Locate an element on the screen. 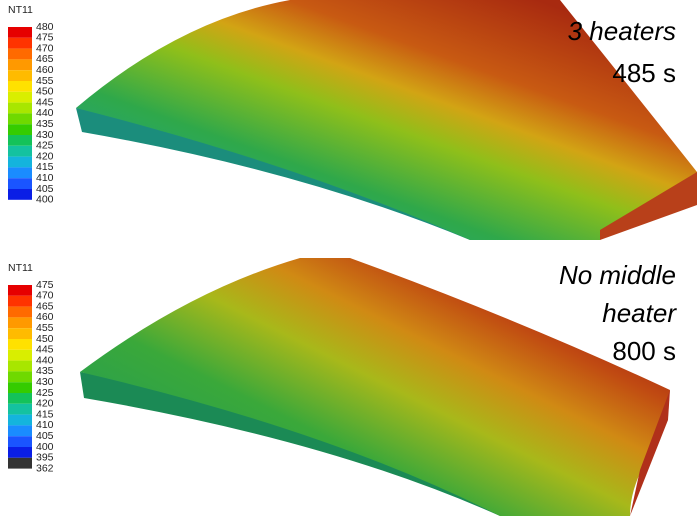 The width and height of the screenshot is (697, 516). caption: heater is located at coordinates (639, 313).